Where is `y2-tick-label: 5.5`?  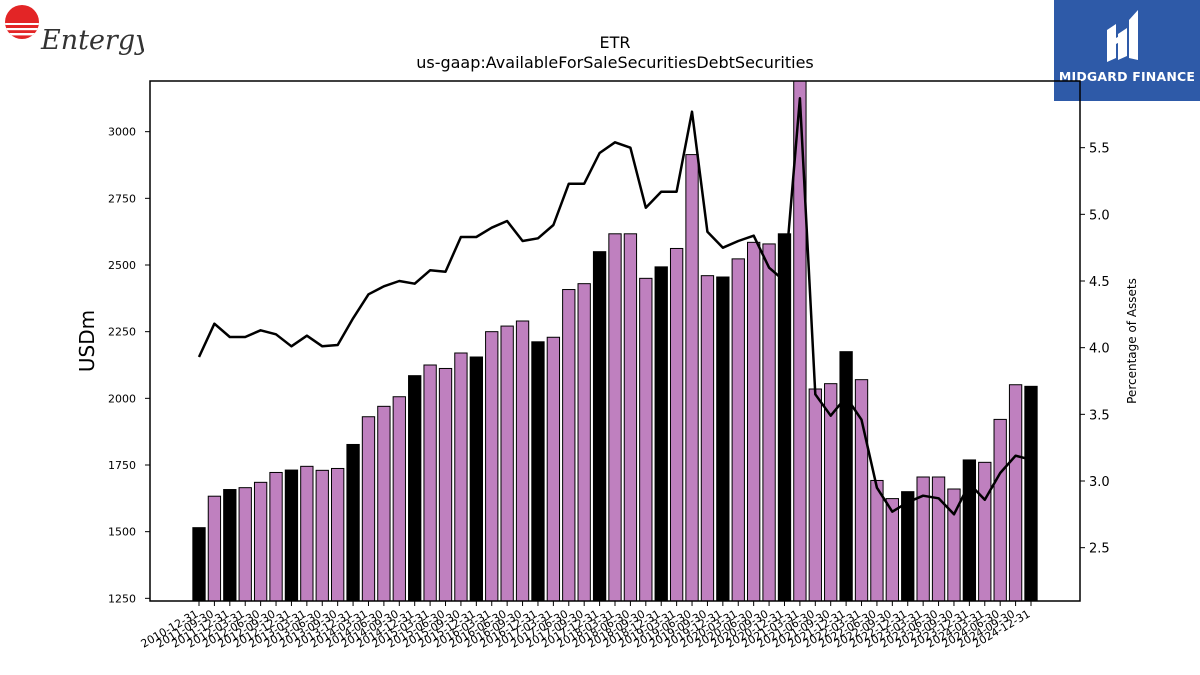
y2-tick-label: 5.5 is located at coordinates (1099, 149).